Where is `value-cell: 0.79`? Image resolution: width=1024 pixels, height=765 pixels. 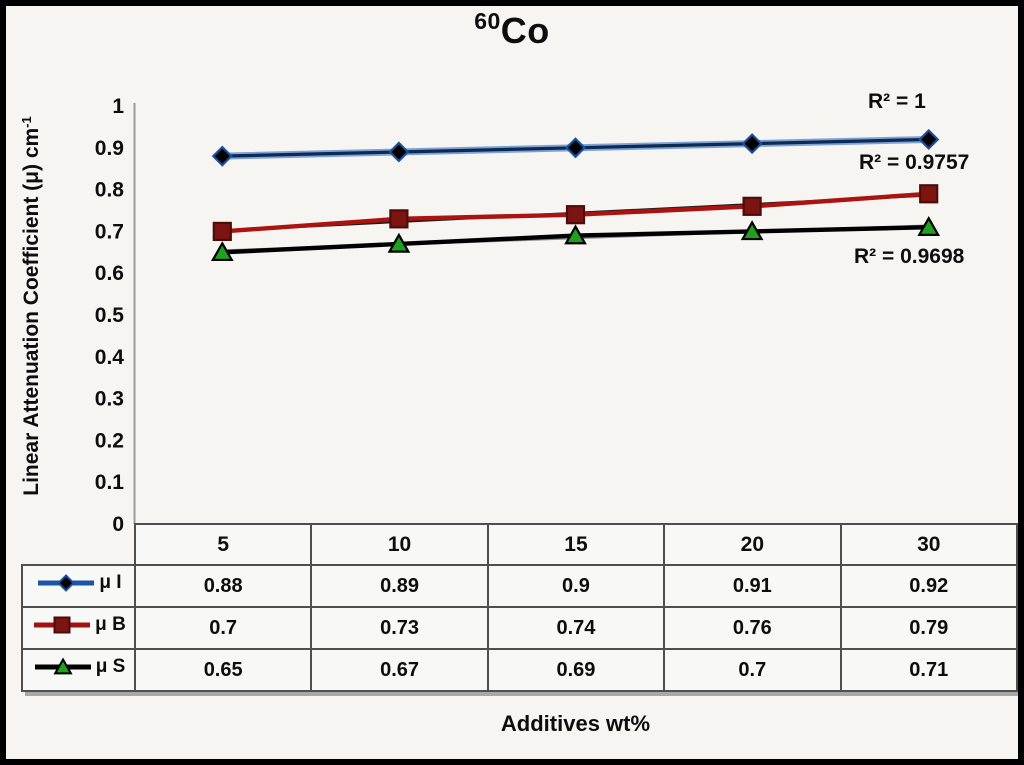
value-cell: 0.79 is located at coordinates (928, 628).